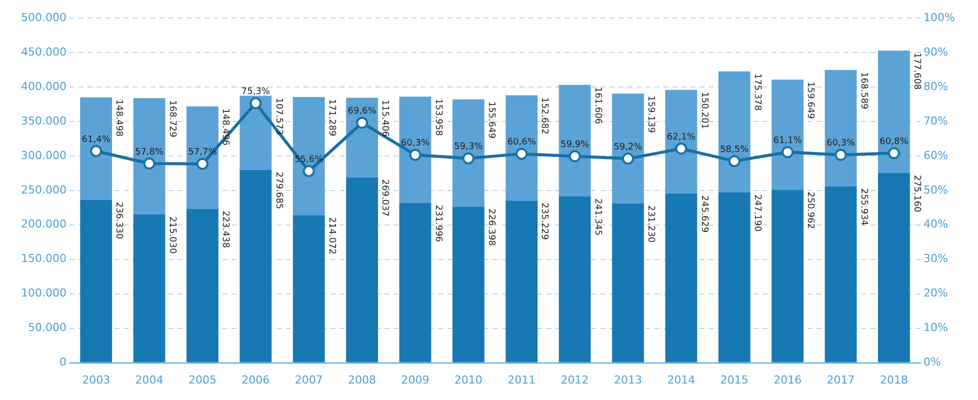 The height and width of the screenshot is (400, 978). Describe the element at coordinates (43, 189) in the screenshot. I see `y-tick-label: 250.000` at that location.